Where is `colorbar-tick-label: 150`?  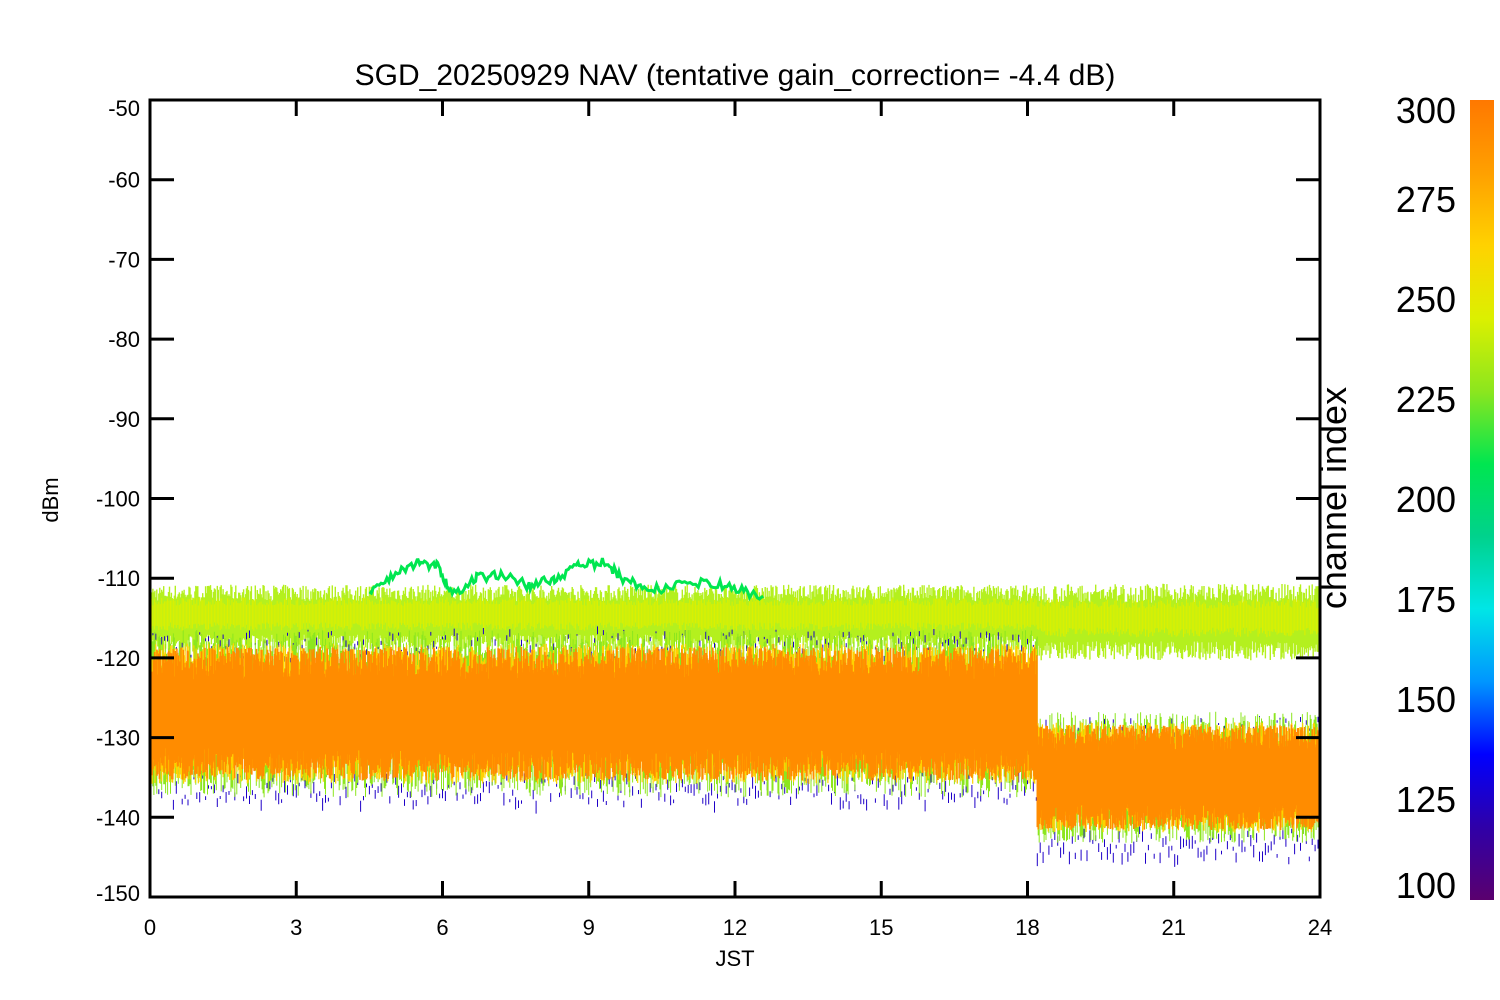 colorbar-tick-label: 150 is located at coordinates (1426, 699).